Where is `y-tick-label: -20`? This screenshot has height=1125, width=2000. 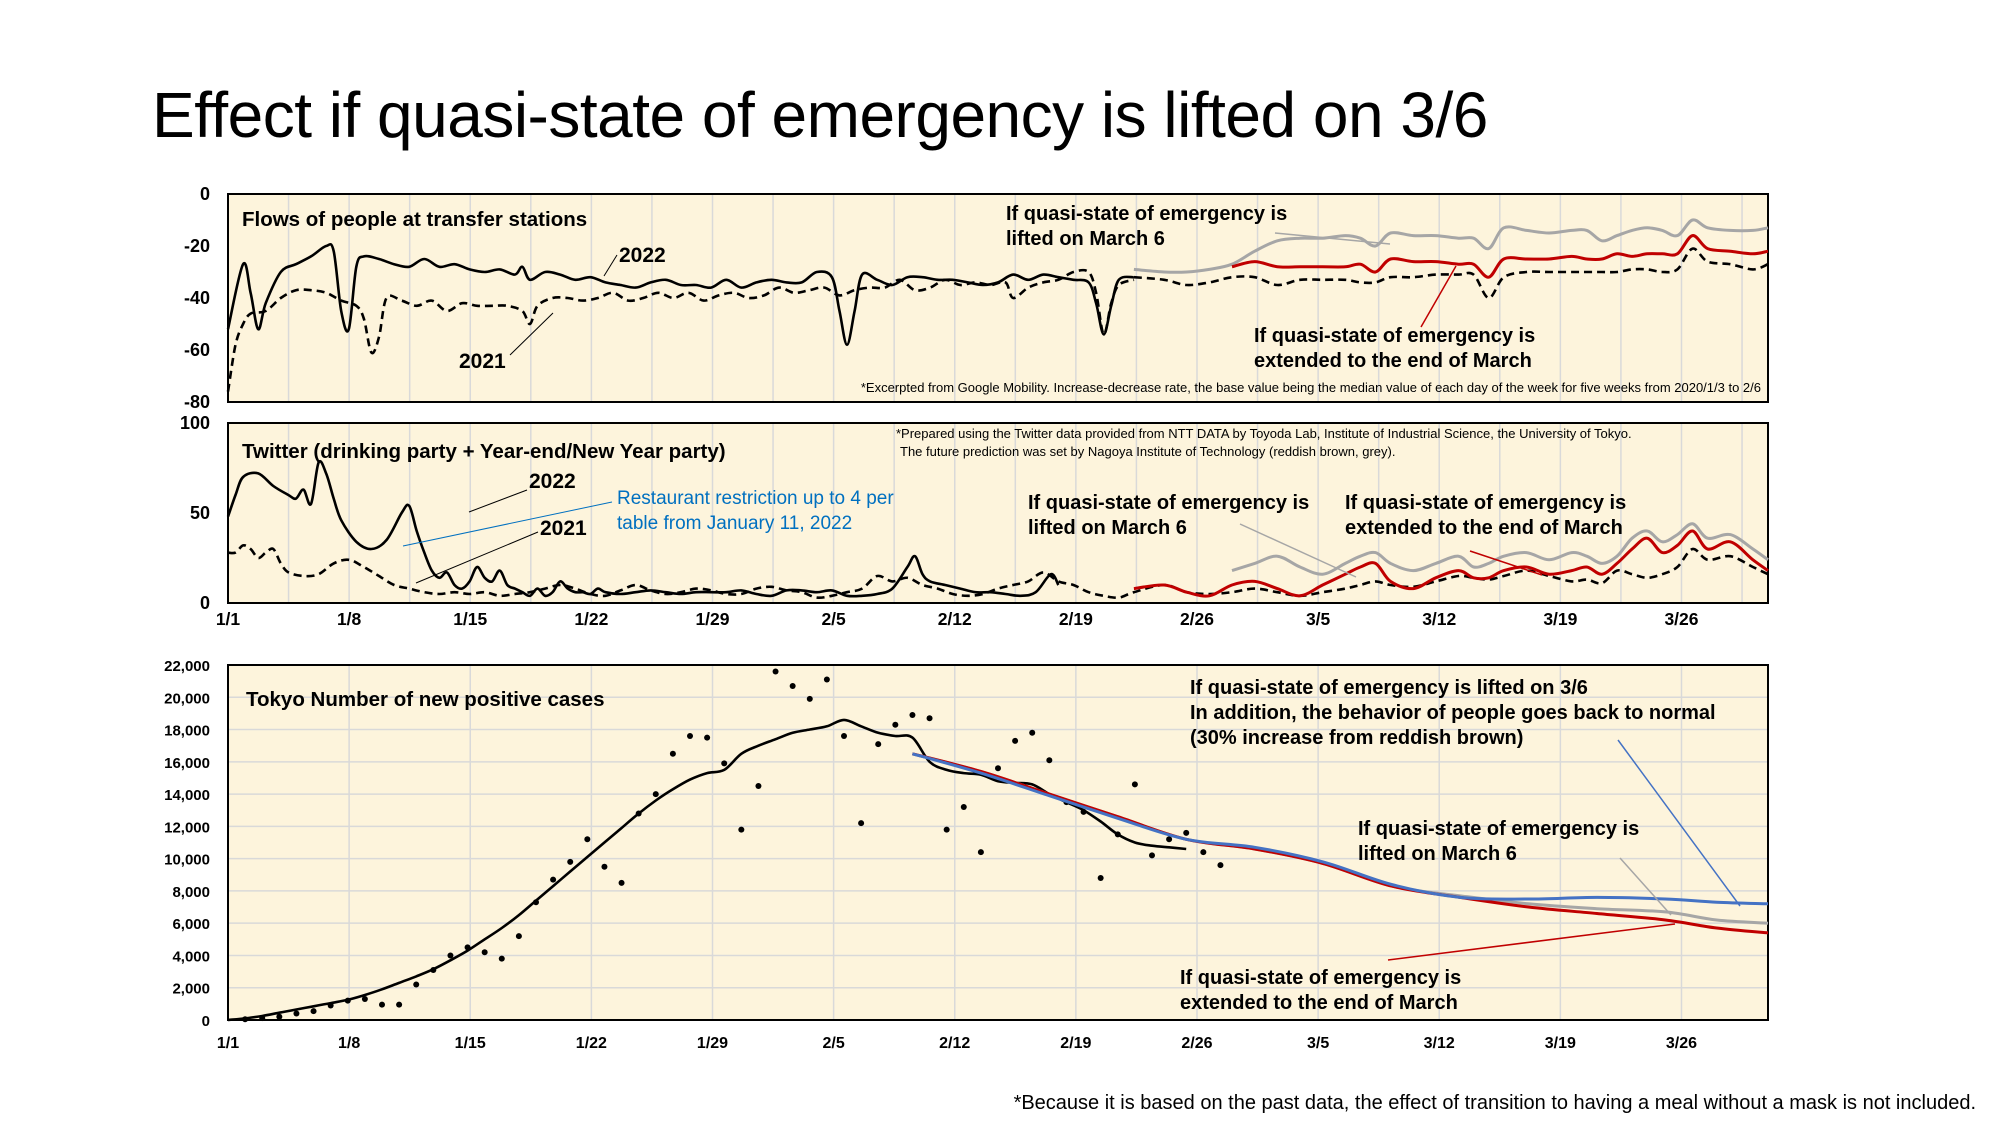
y-tick-label: -20 is located at coordinates (197, 246).